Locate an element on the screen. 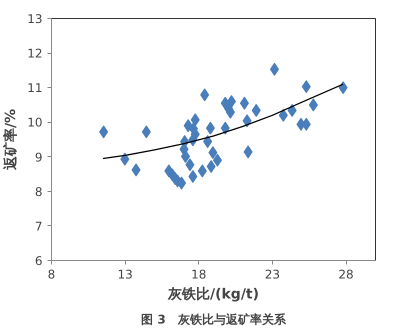 This screenshot has height=331, width=401. y-tick-label: 8 is located at coordinates (38, 191).